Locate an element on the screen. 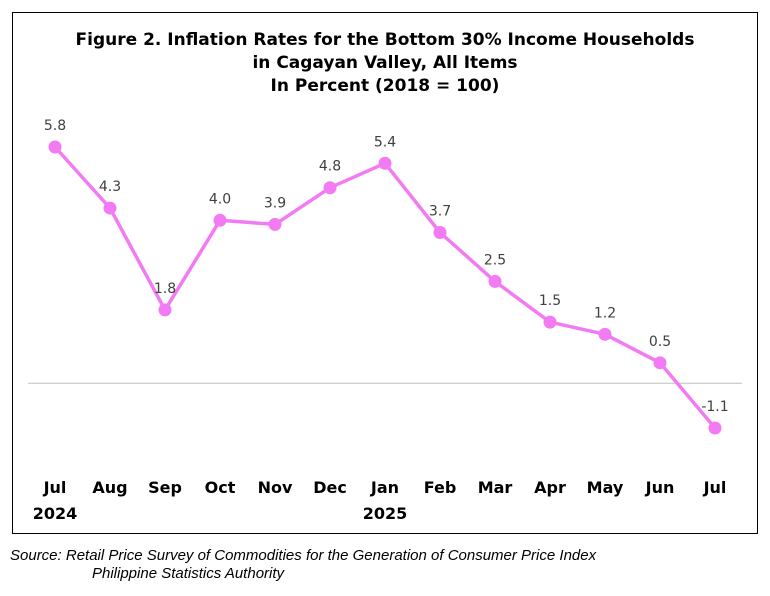  x-tick-label: Jan is located at coordinates (384, 487).